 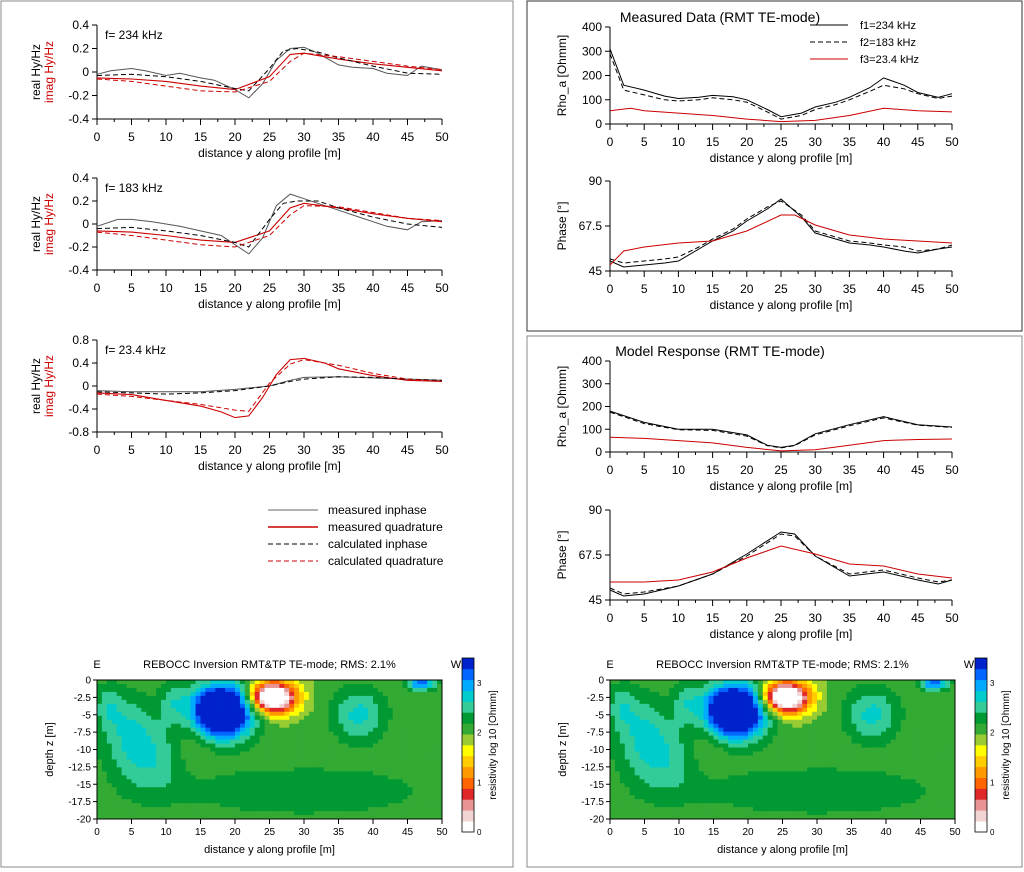 I want to click on y-tick-label: 0.2, so click(x=80, y=49).